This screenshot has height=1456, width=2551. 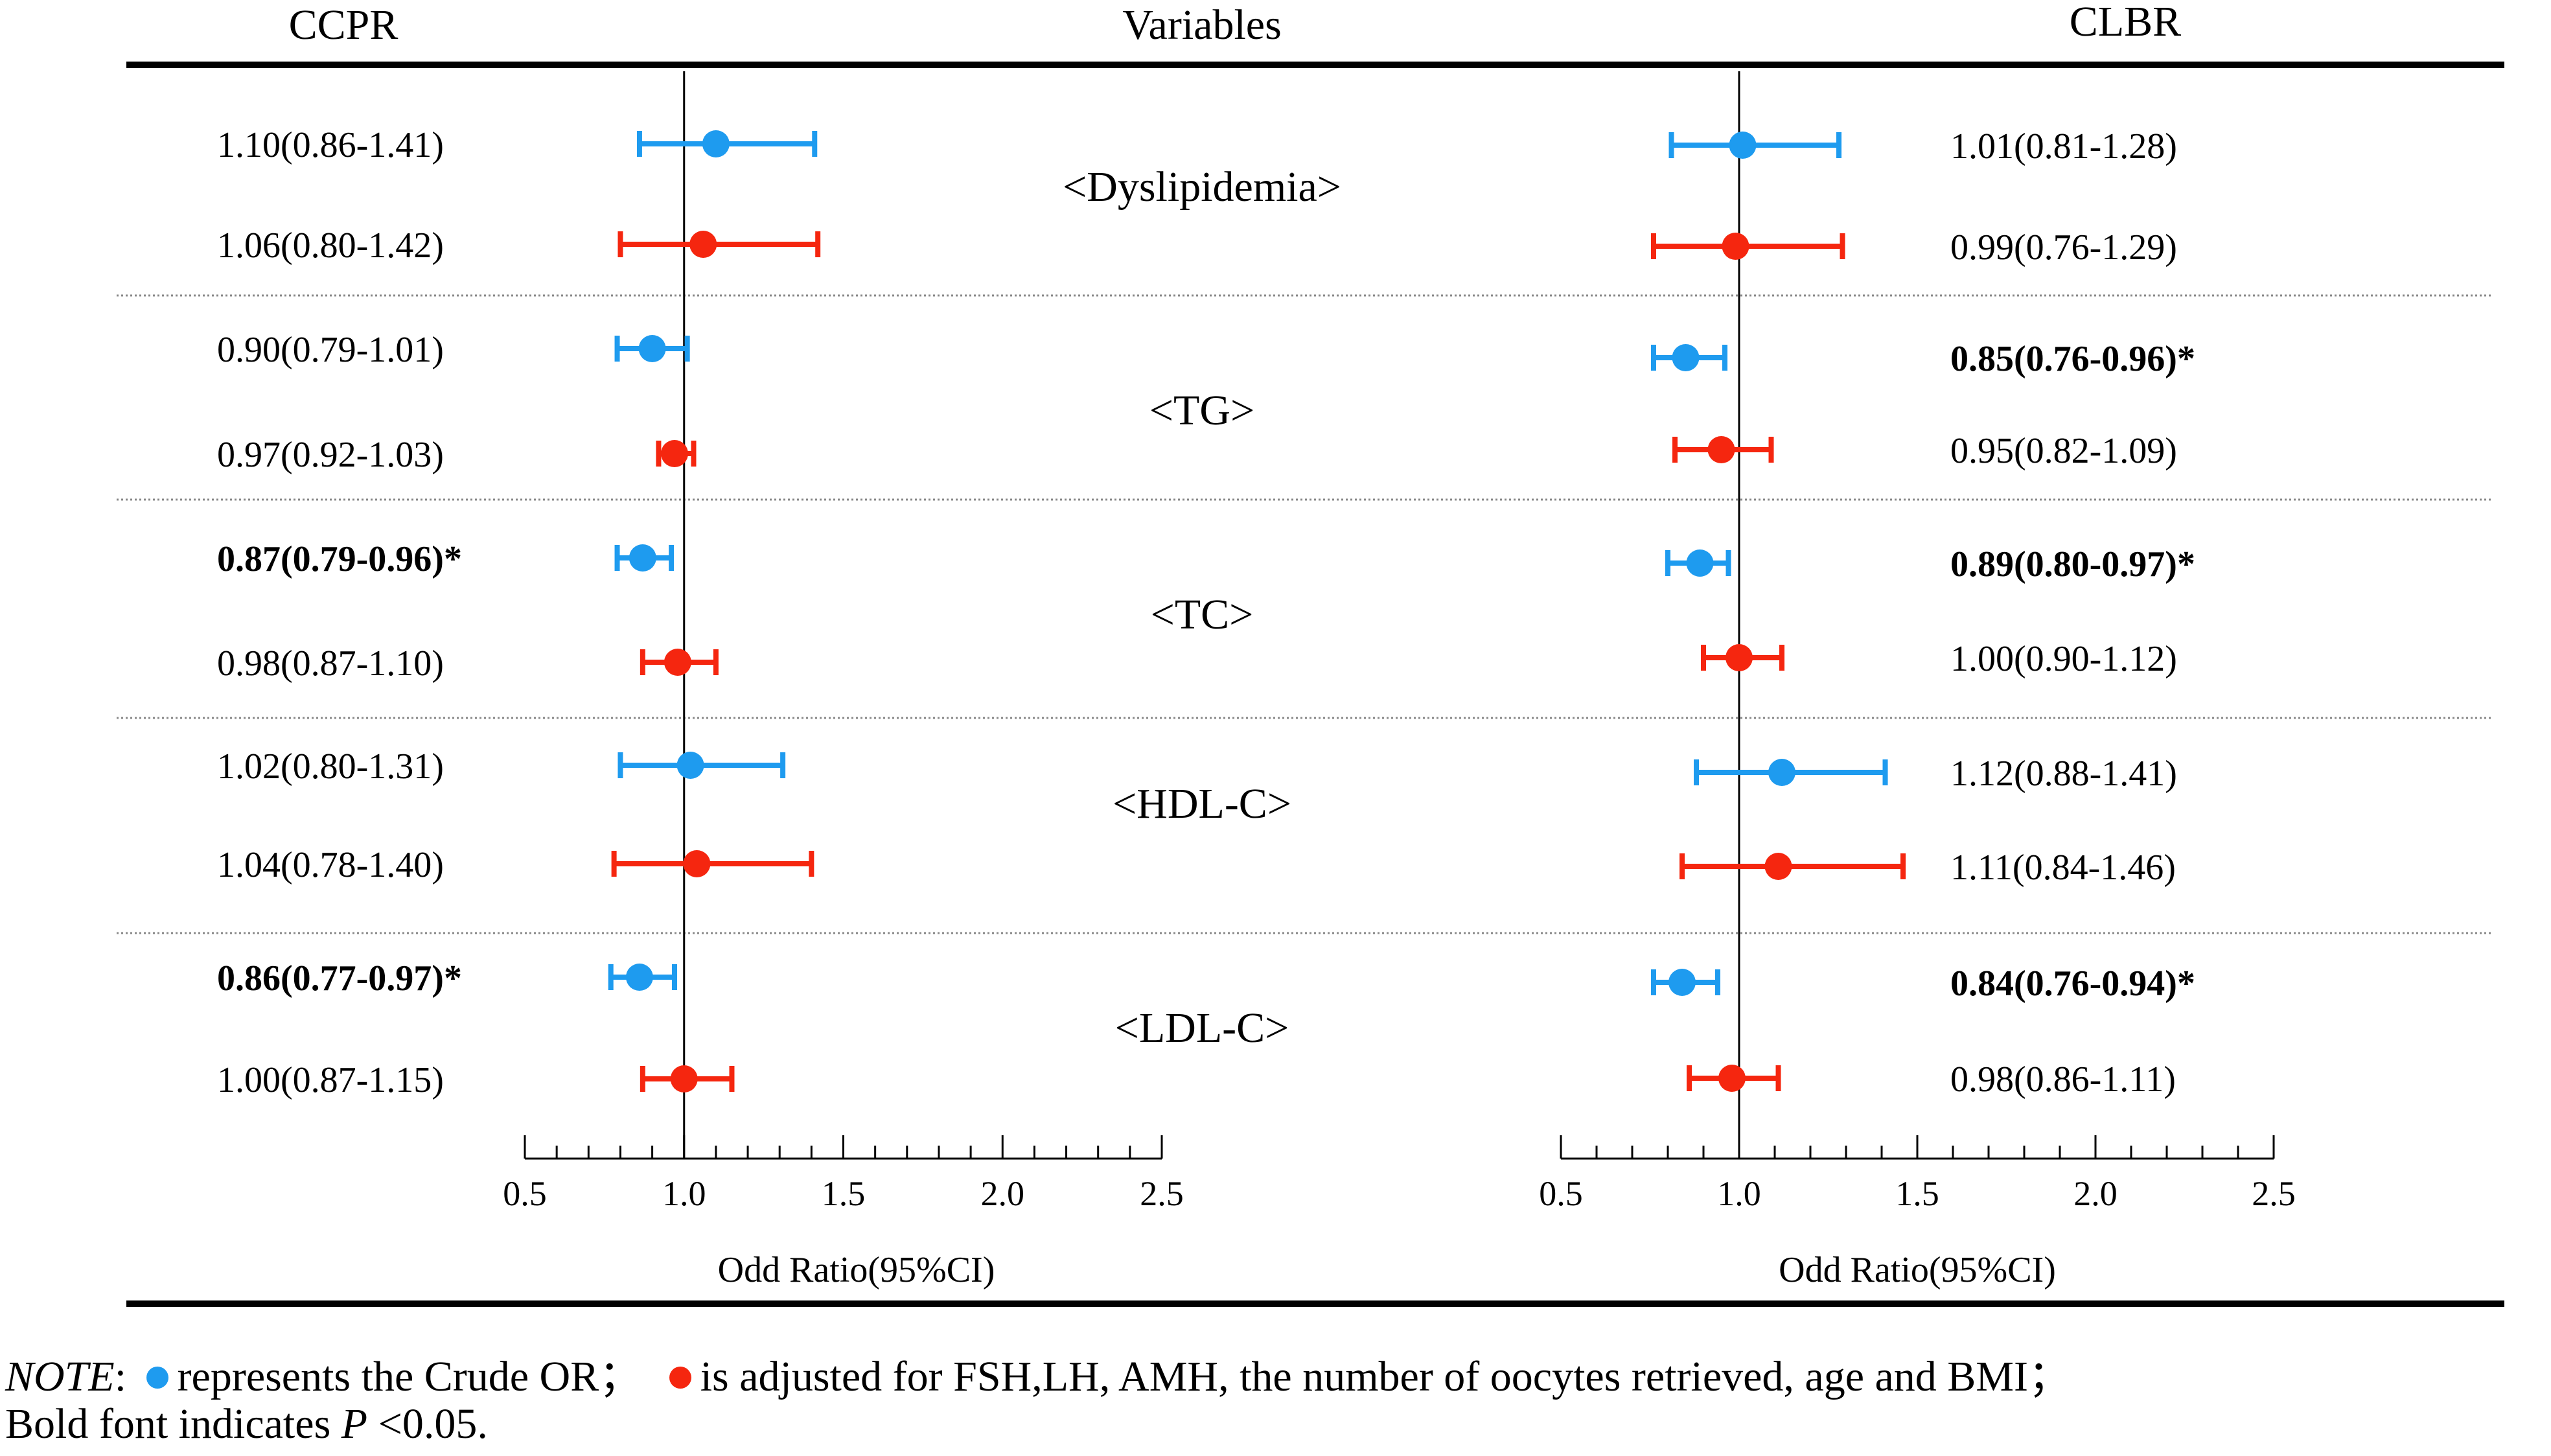 I want to click on adjusted-legend-dot-icon, so click(x=680, y=1378).